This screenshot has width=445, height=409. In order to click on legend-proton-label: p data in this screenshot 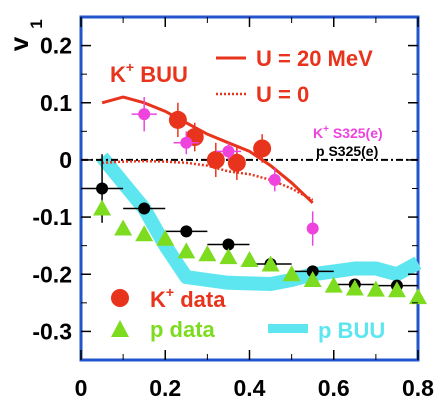, I will do `click(183, 329)`.